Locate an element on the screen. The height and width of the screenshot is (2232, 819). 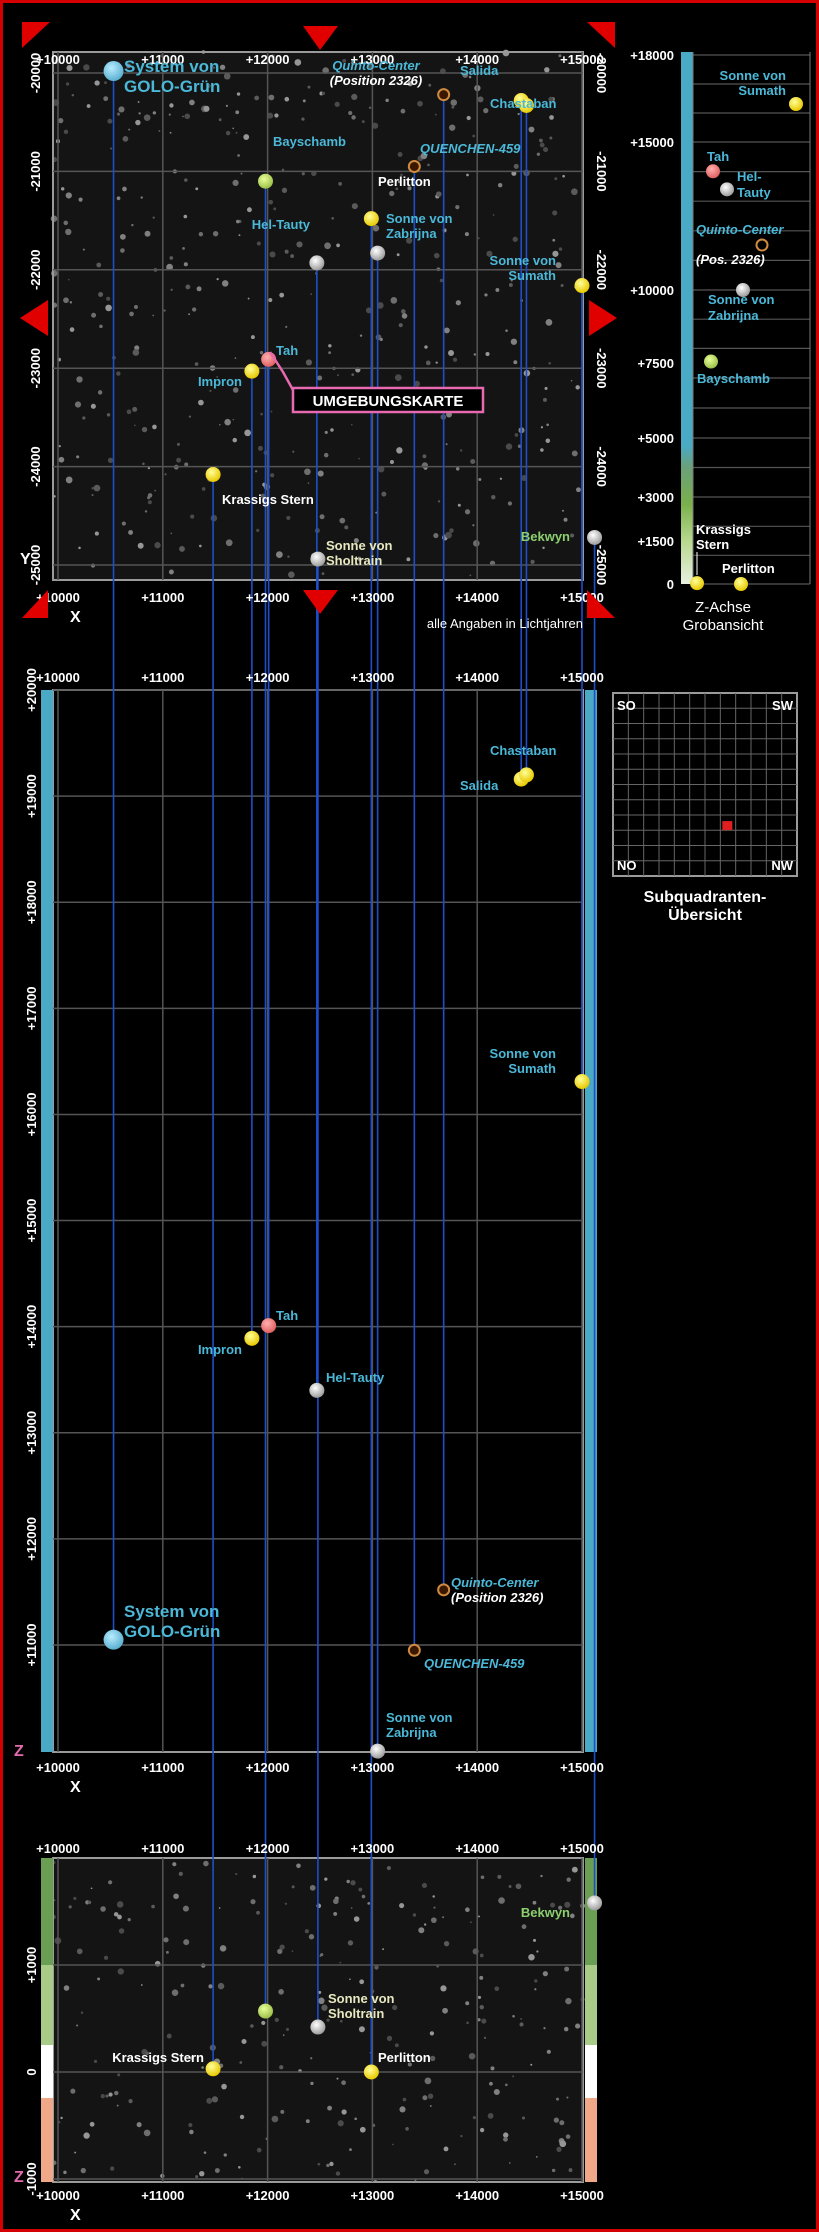
overview-label-quinto: Quinto-Center is located at coordinates (740, 229).